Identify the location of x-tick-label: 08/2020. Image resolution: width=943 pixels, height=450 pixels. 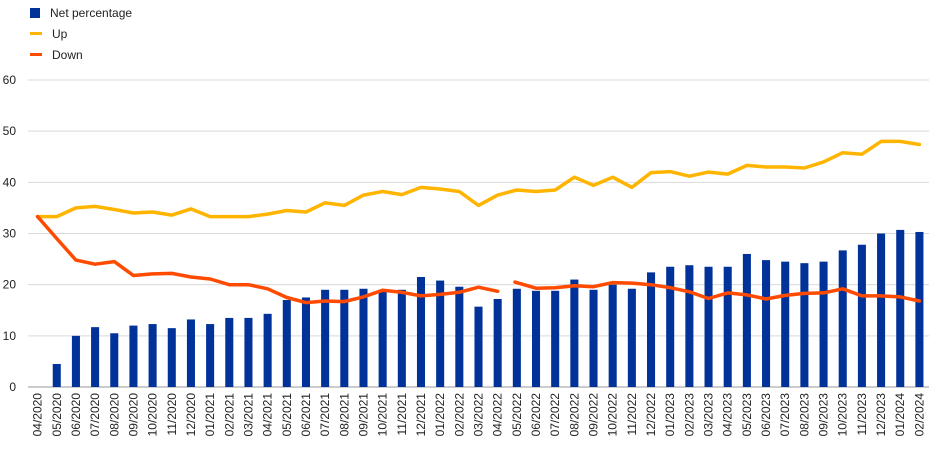
(114, 415).